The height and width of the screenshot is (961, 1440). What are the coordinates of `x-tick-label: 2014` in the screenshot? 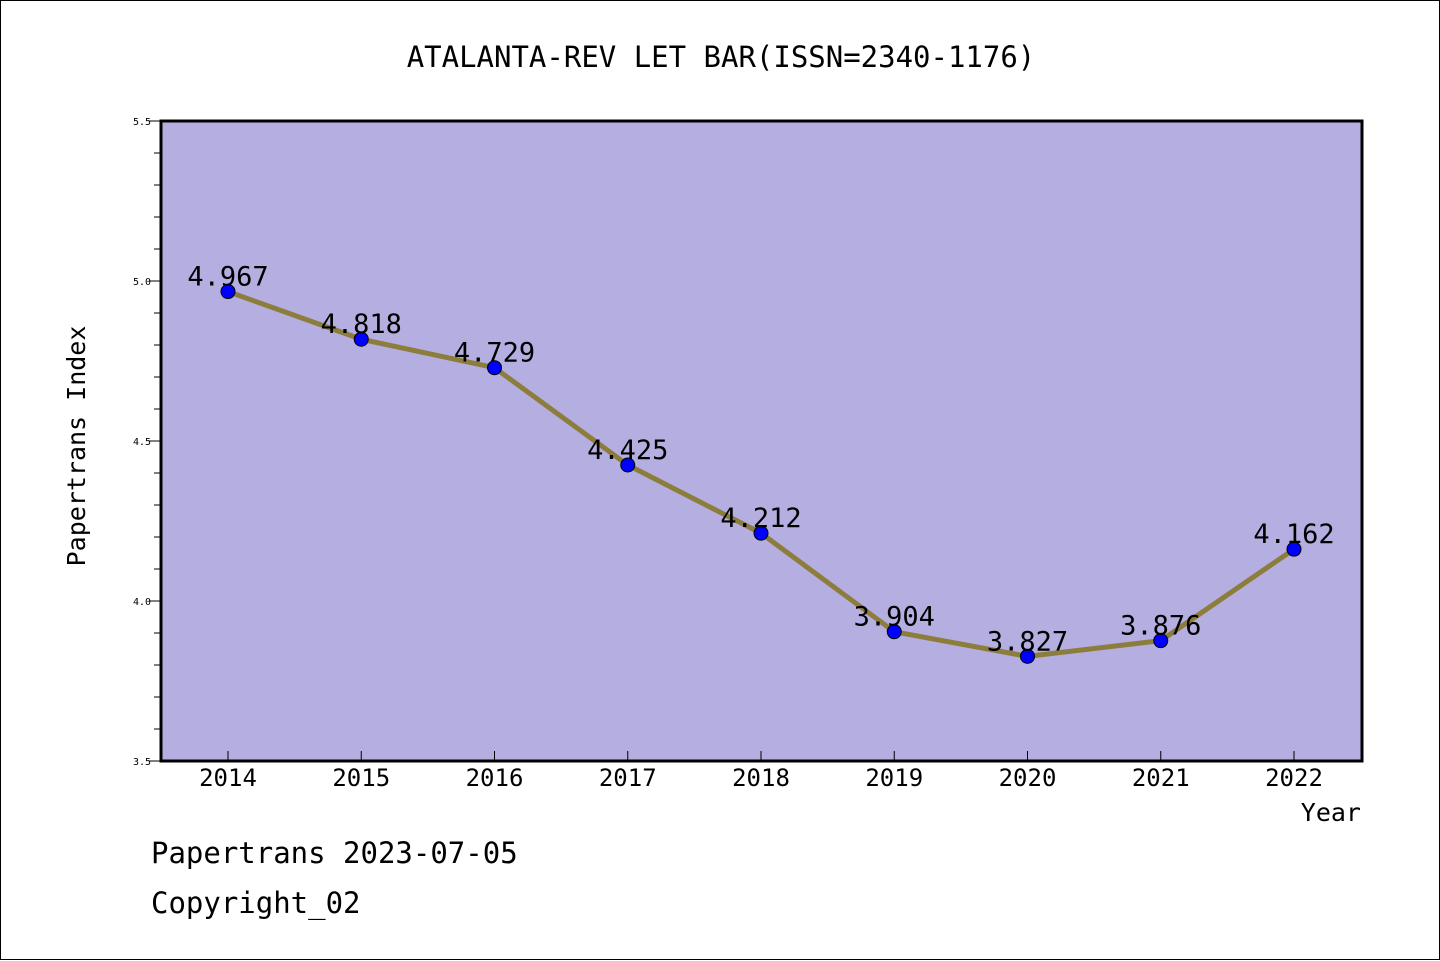 It's located at (228, 778).